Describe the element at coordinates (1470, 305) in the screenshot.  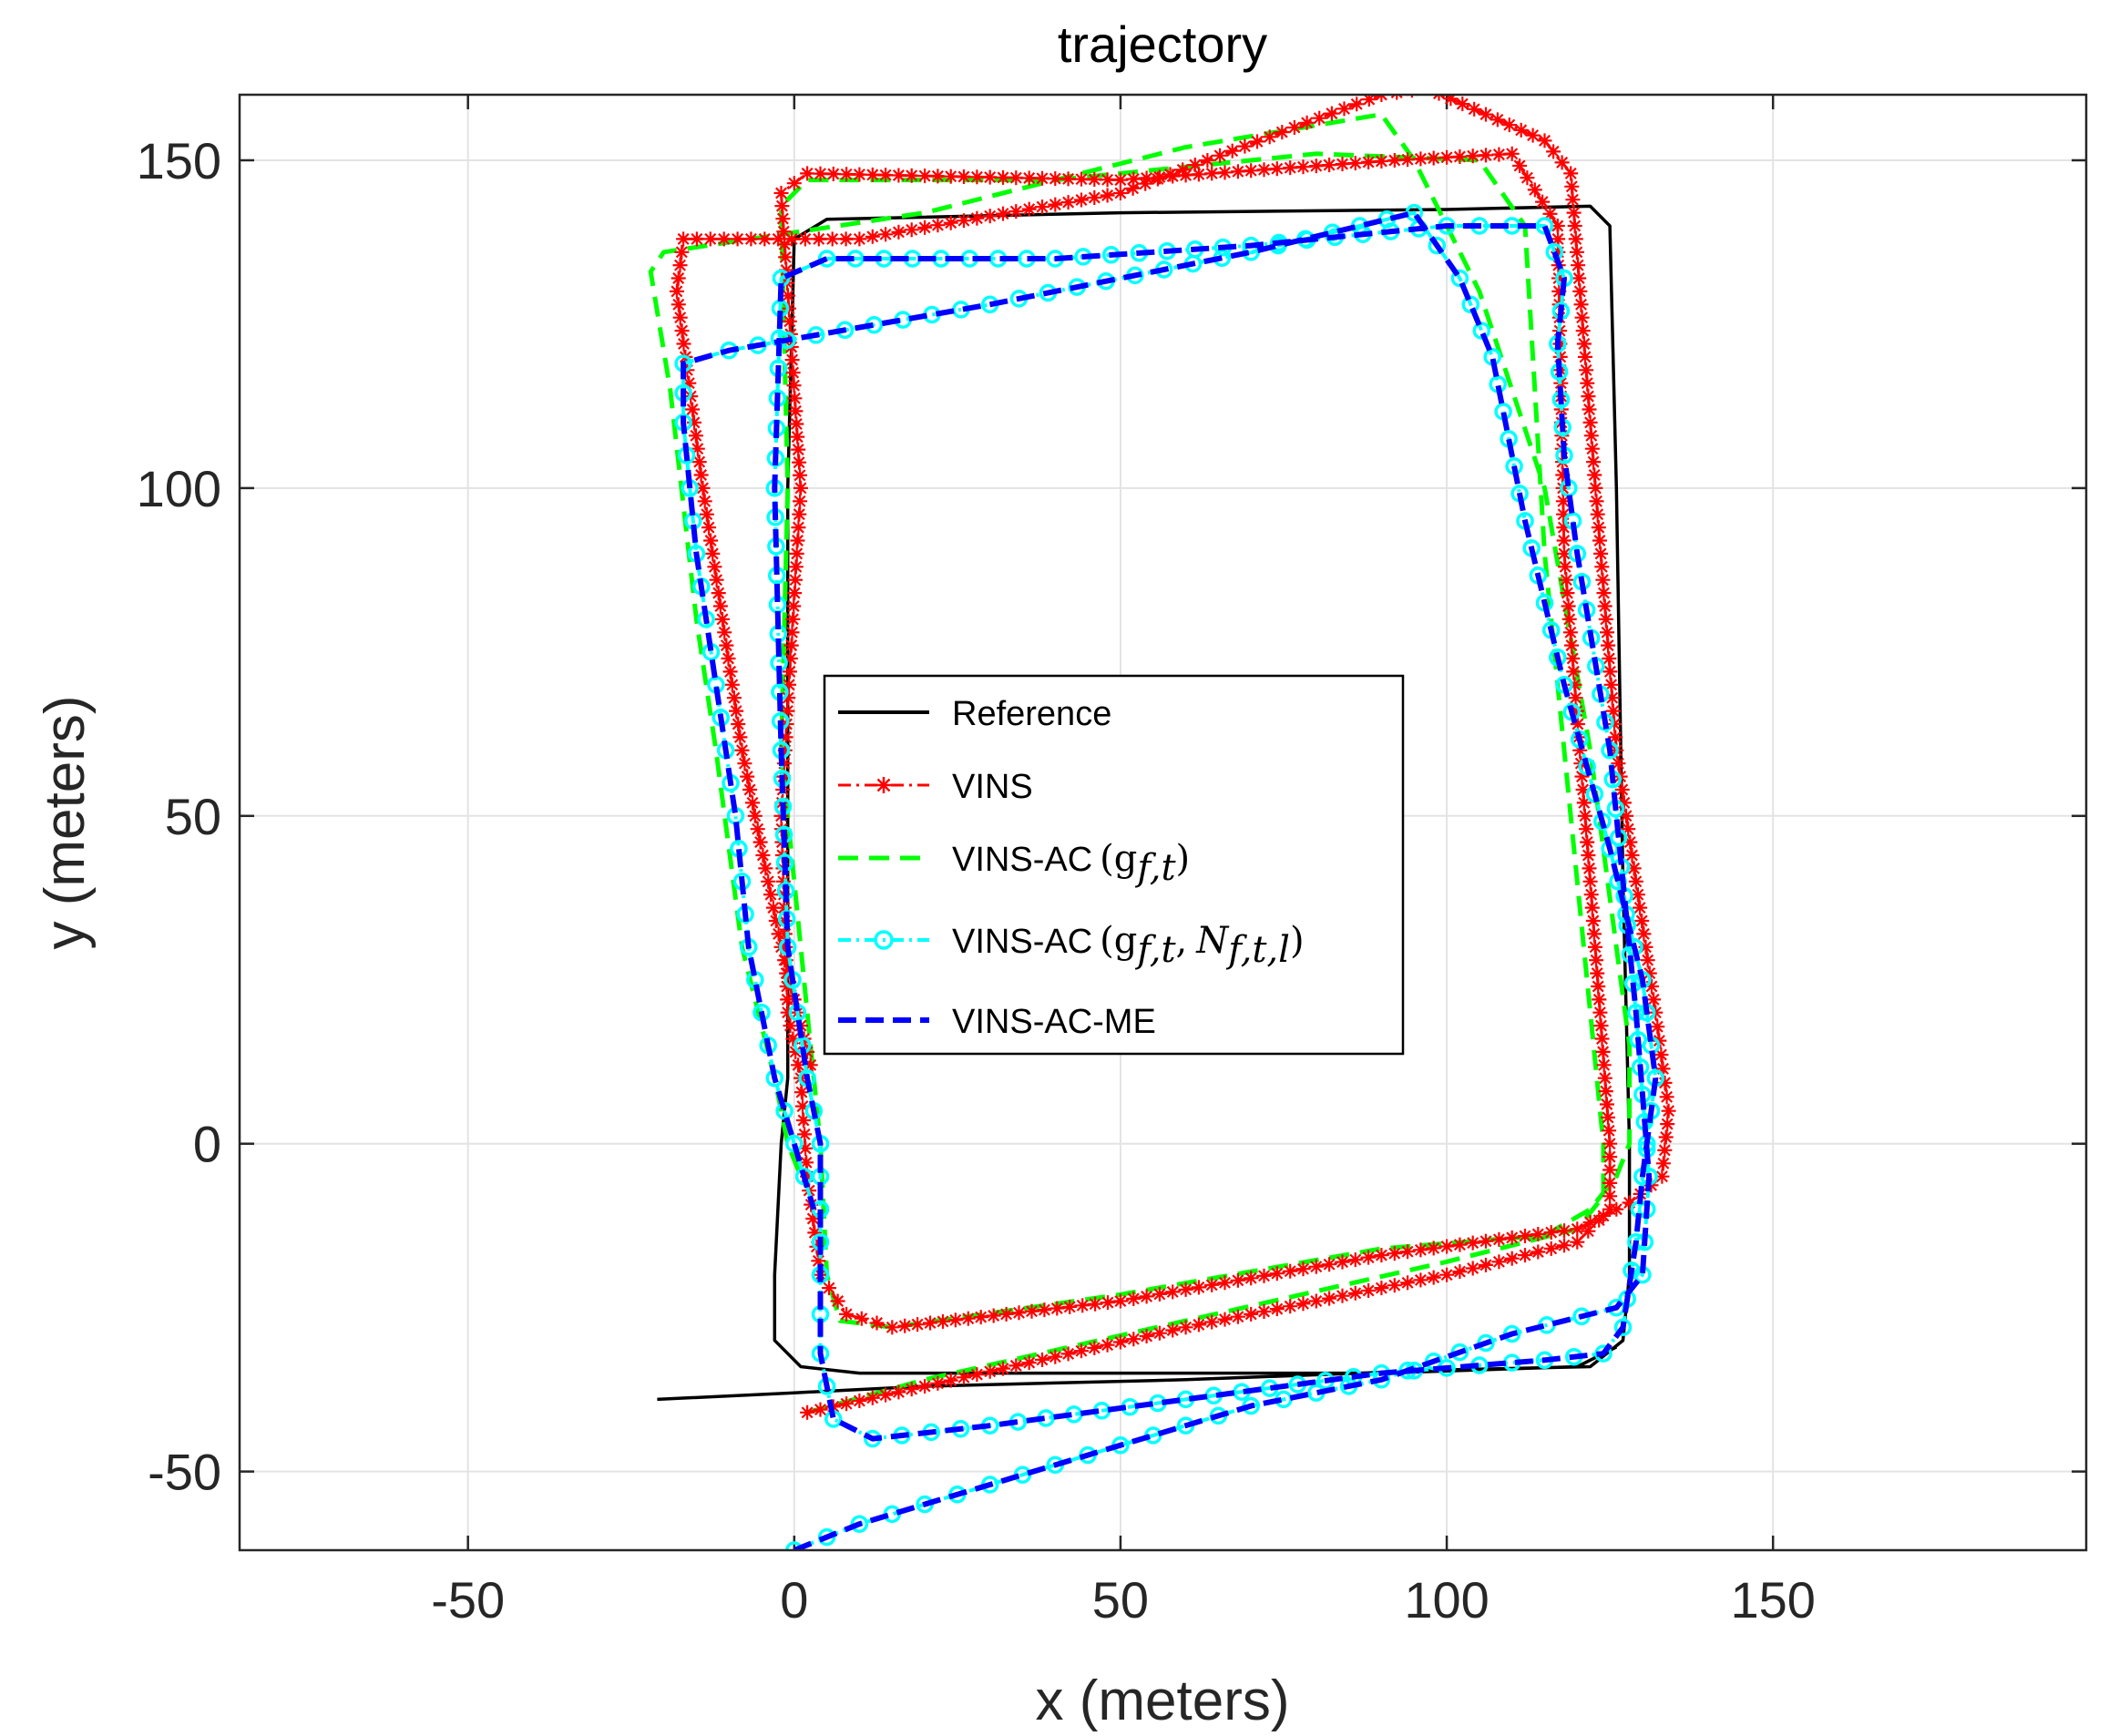
I see `marker-vins-ac-g-f-t-n-f-t-l` at that location.